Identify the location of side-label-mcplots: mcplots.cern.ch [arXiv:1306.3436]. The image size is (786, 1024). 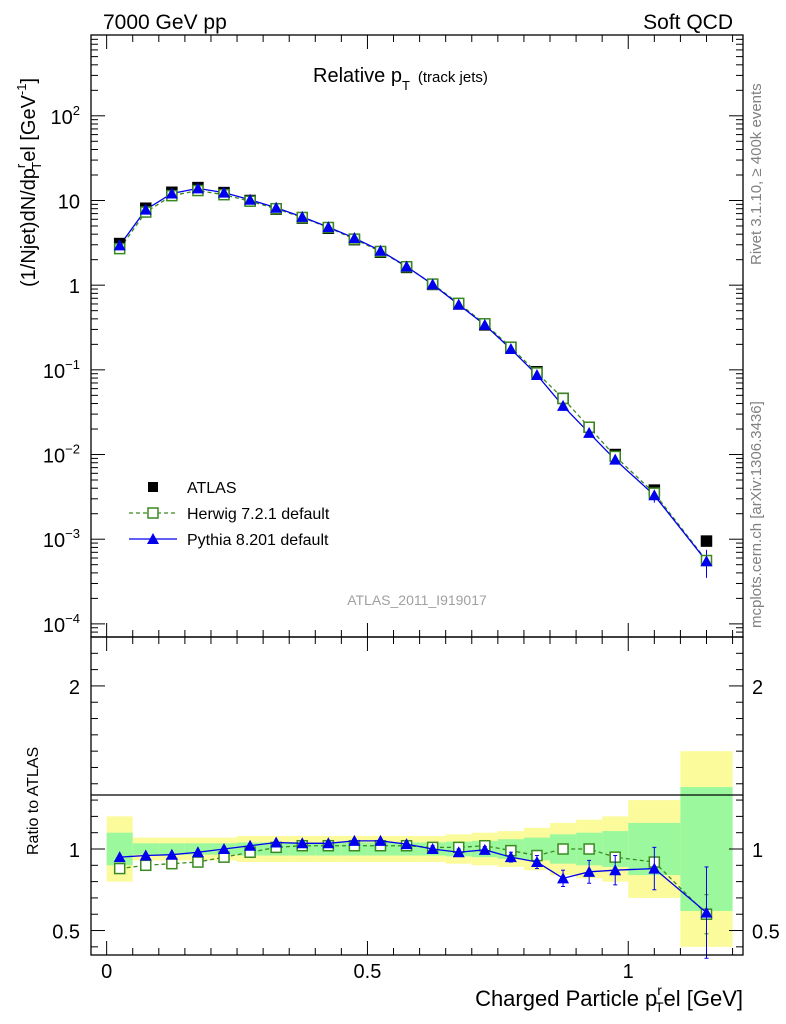
(756, 514).